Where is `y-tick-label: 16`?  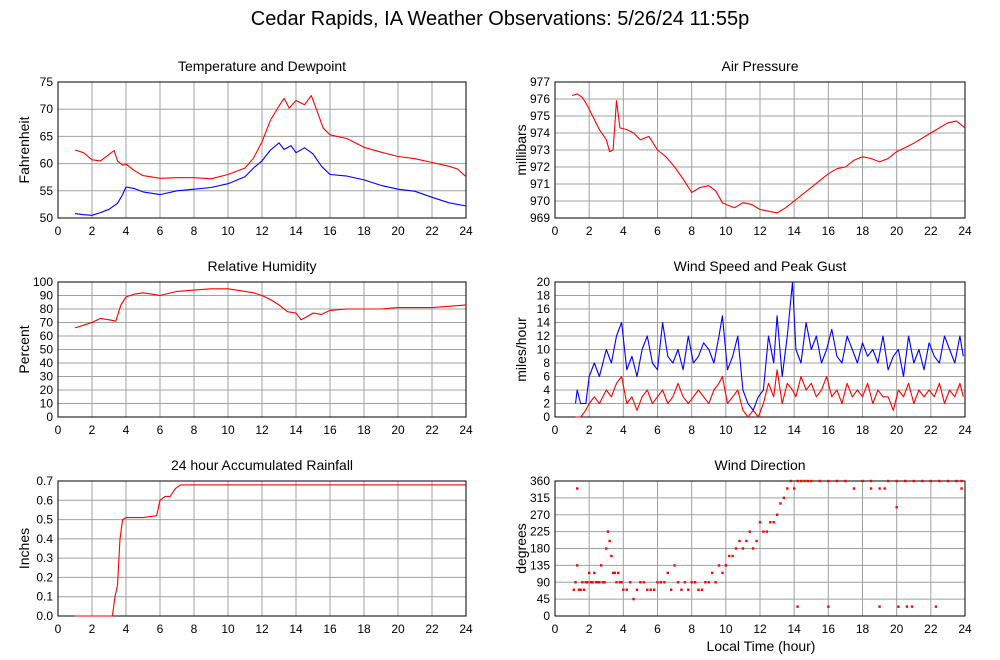 y-tick-label: 16 is located at coordinates (544, 309).